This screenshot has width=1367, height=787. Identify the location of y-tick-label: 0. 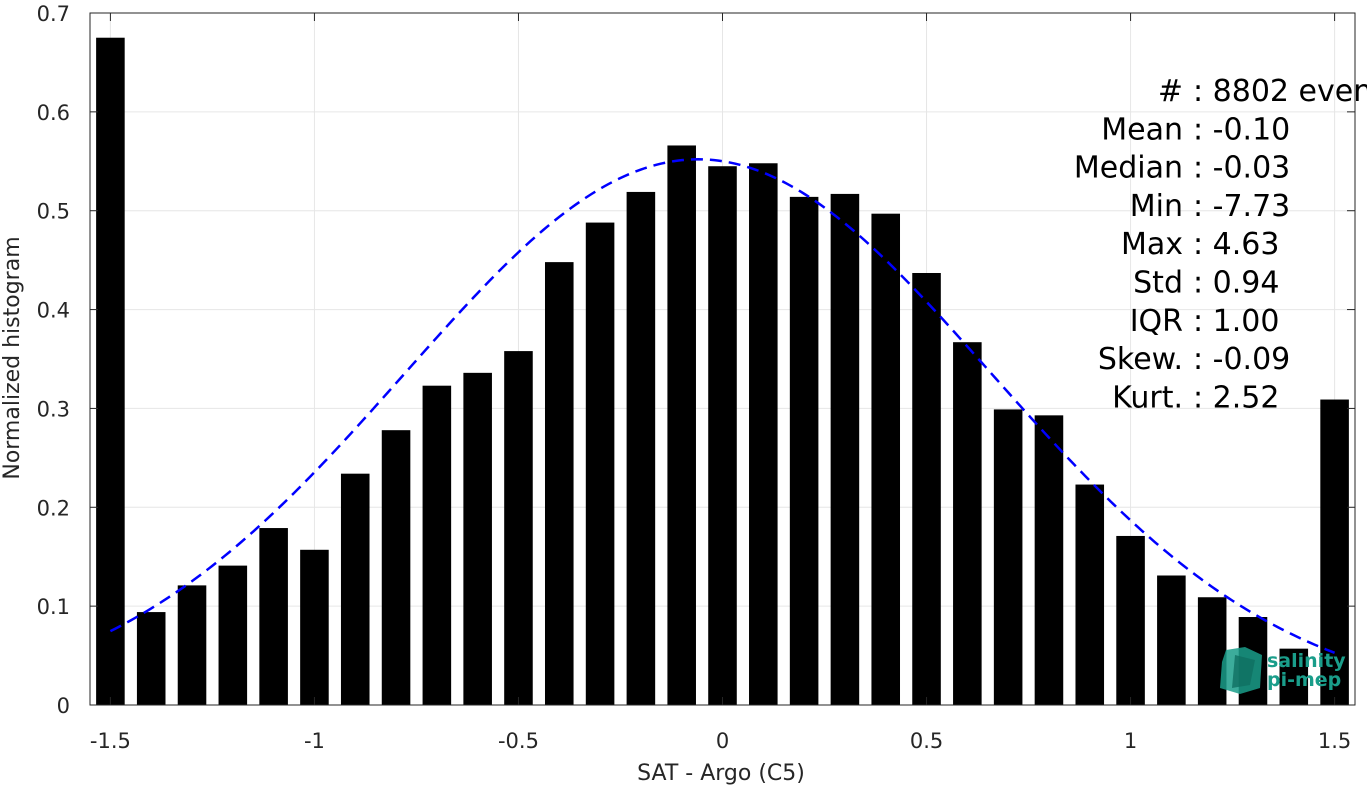
(63, 706).